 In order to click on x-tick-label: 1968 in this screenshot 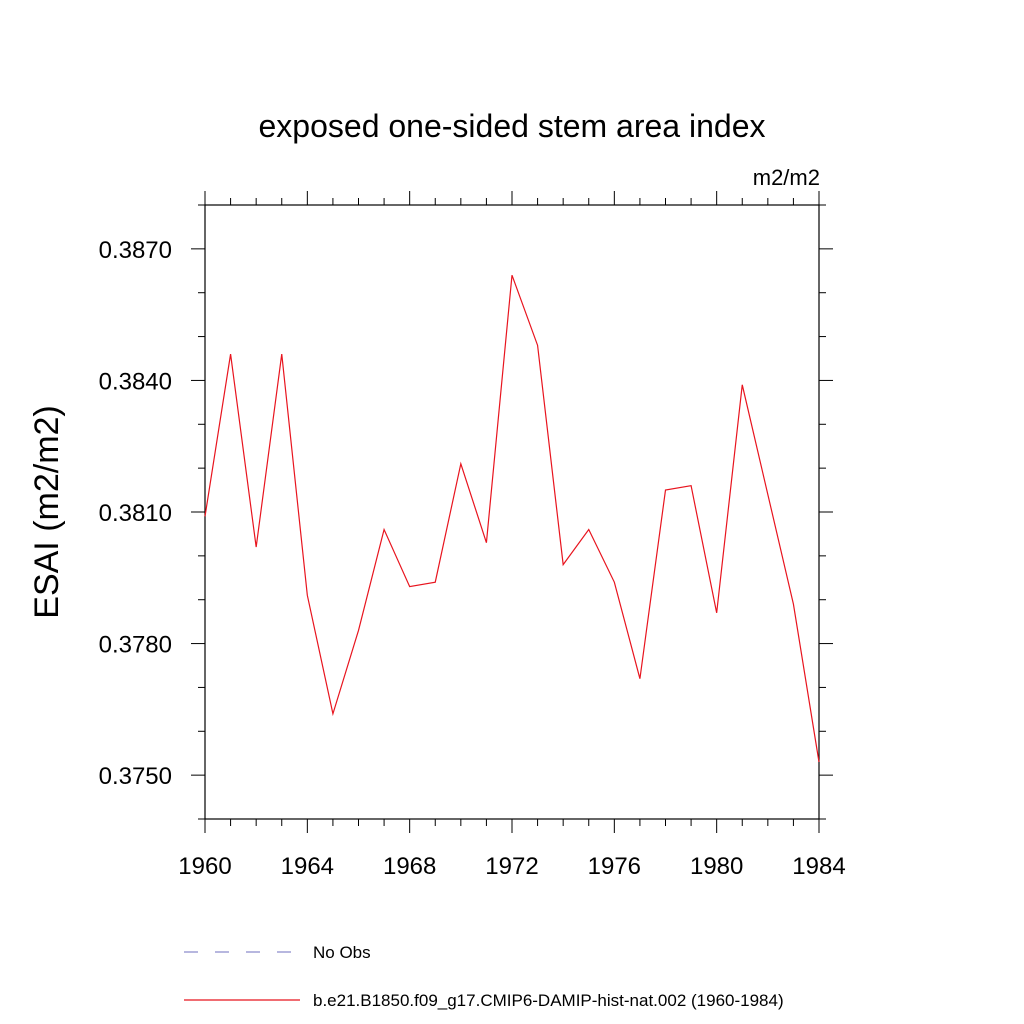, I will do `click(409, 866)`.